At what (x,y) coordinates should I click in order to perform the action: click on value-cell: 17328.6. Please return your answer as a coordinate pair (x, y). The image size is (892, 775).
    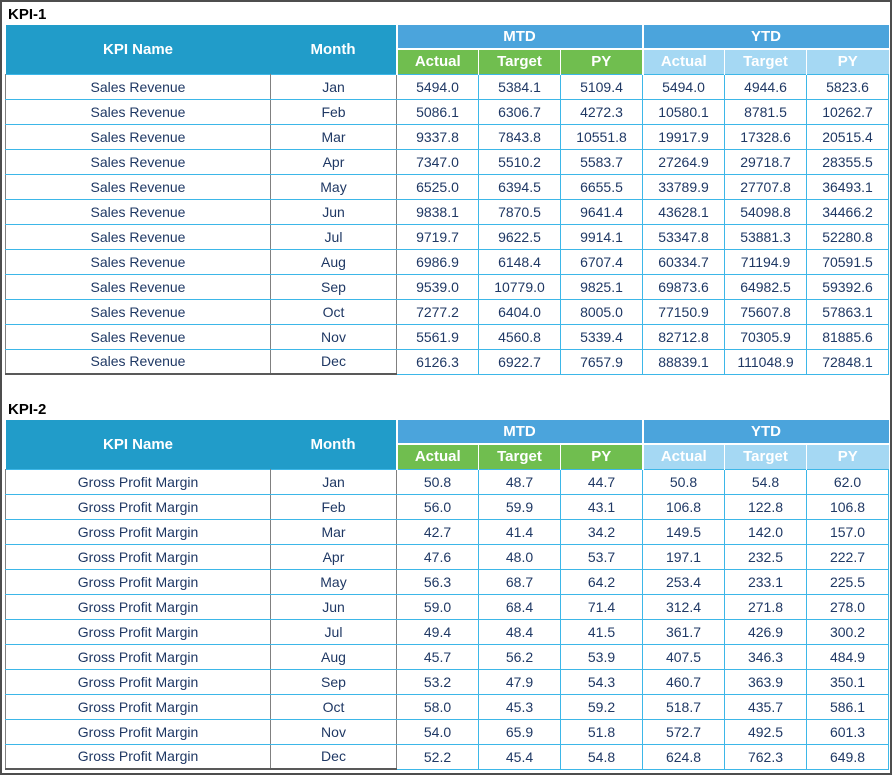
    Looking at the image, I should click on (765, 136).